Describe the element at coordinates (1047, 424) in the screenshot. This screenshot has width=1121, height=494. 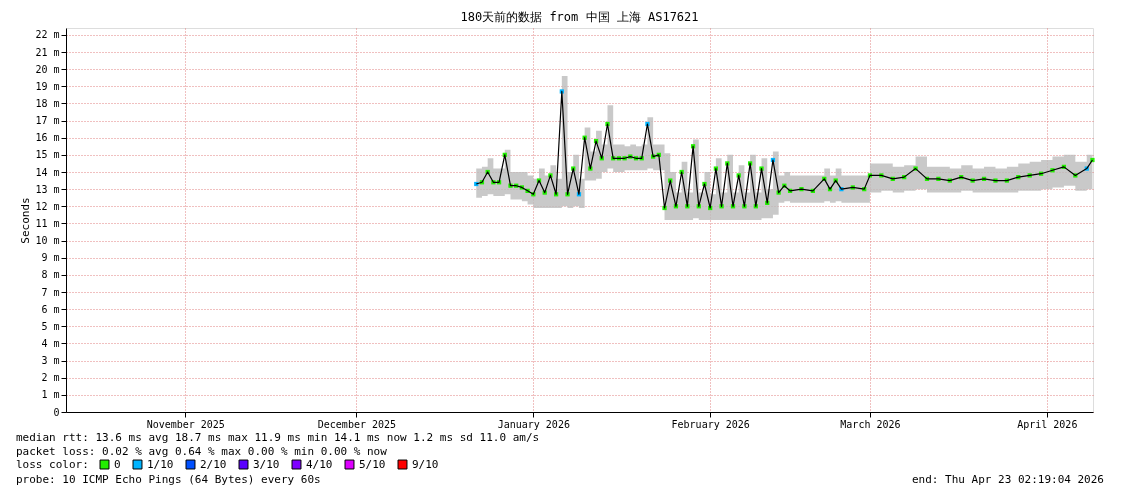
I see `x-tick-label: April 2026` at that location.